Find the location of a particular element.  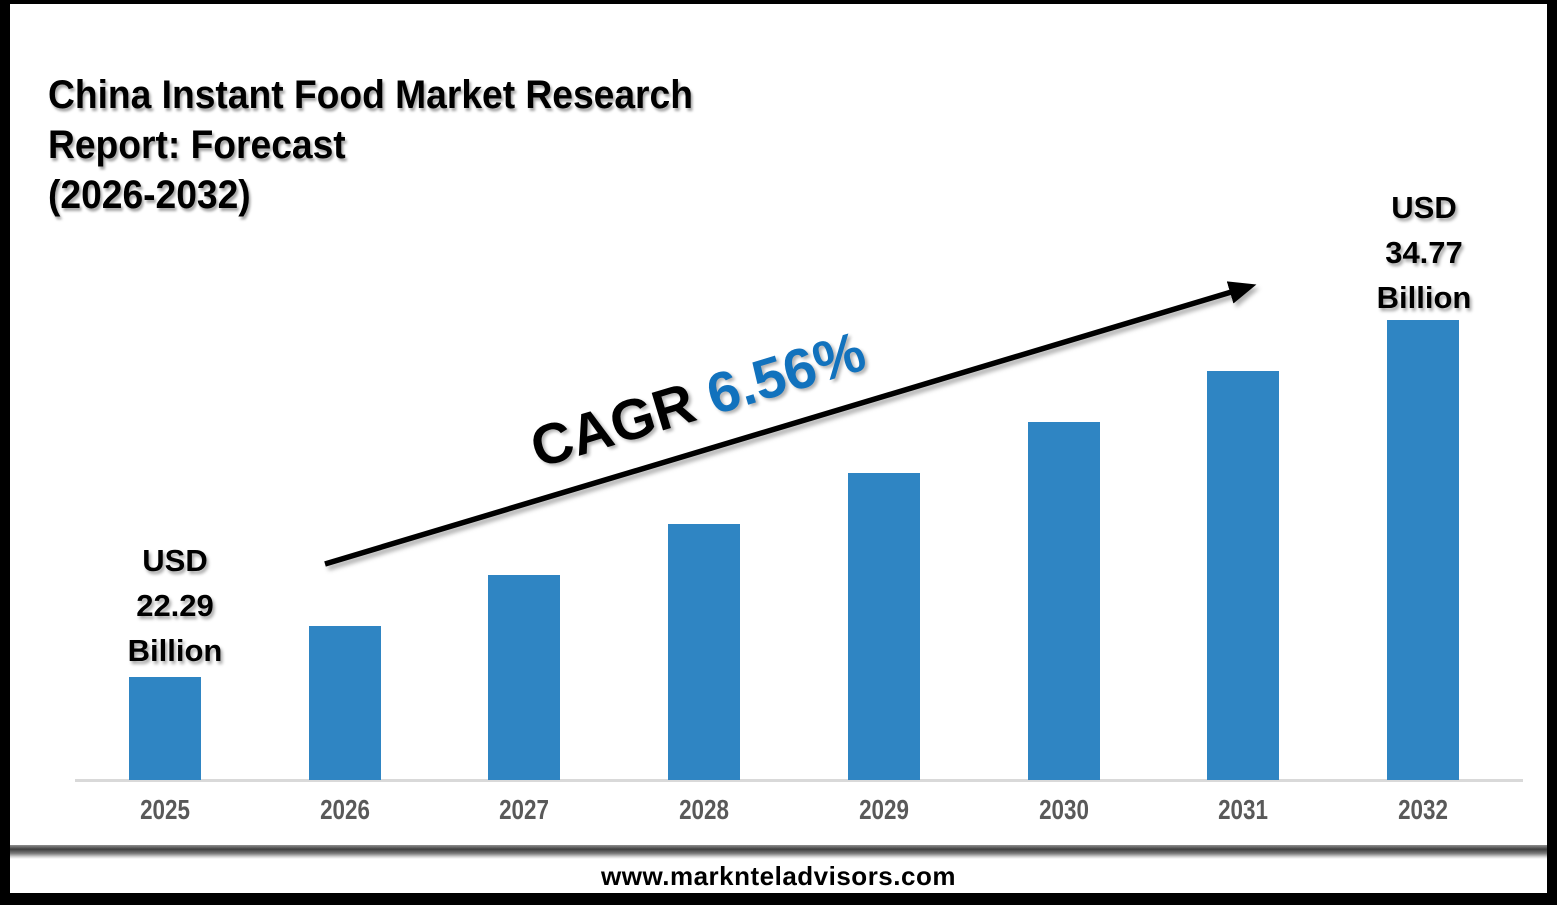

title-line-1: China Instant Food Market Research is located at coordinates (370, 95).